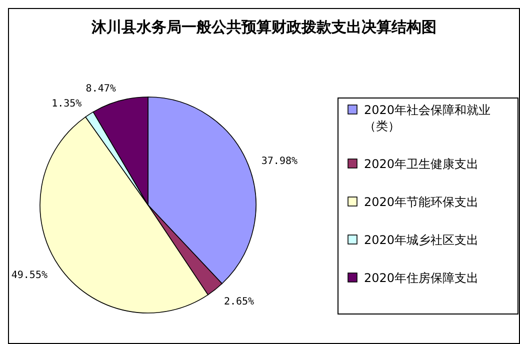 Image resolution: width=520 pixels, height=344 pixels. I want to click on chart-title: 沐川县水务局一般公共预算财政拨款支出决算结构图, so click(263, 27).